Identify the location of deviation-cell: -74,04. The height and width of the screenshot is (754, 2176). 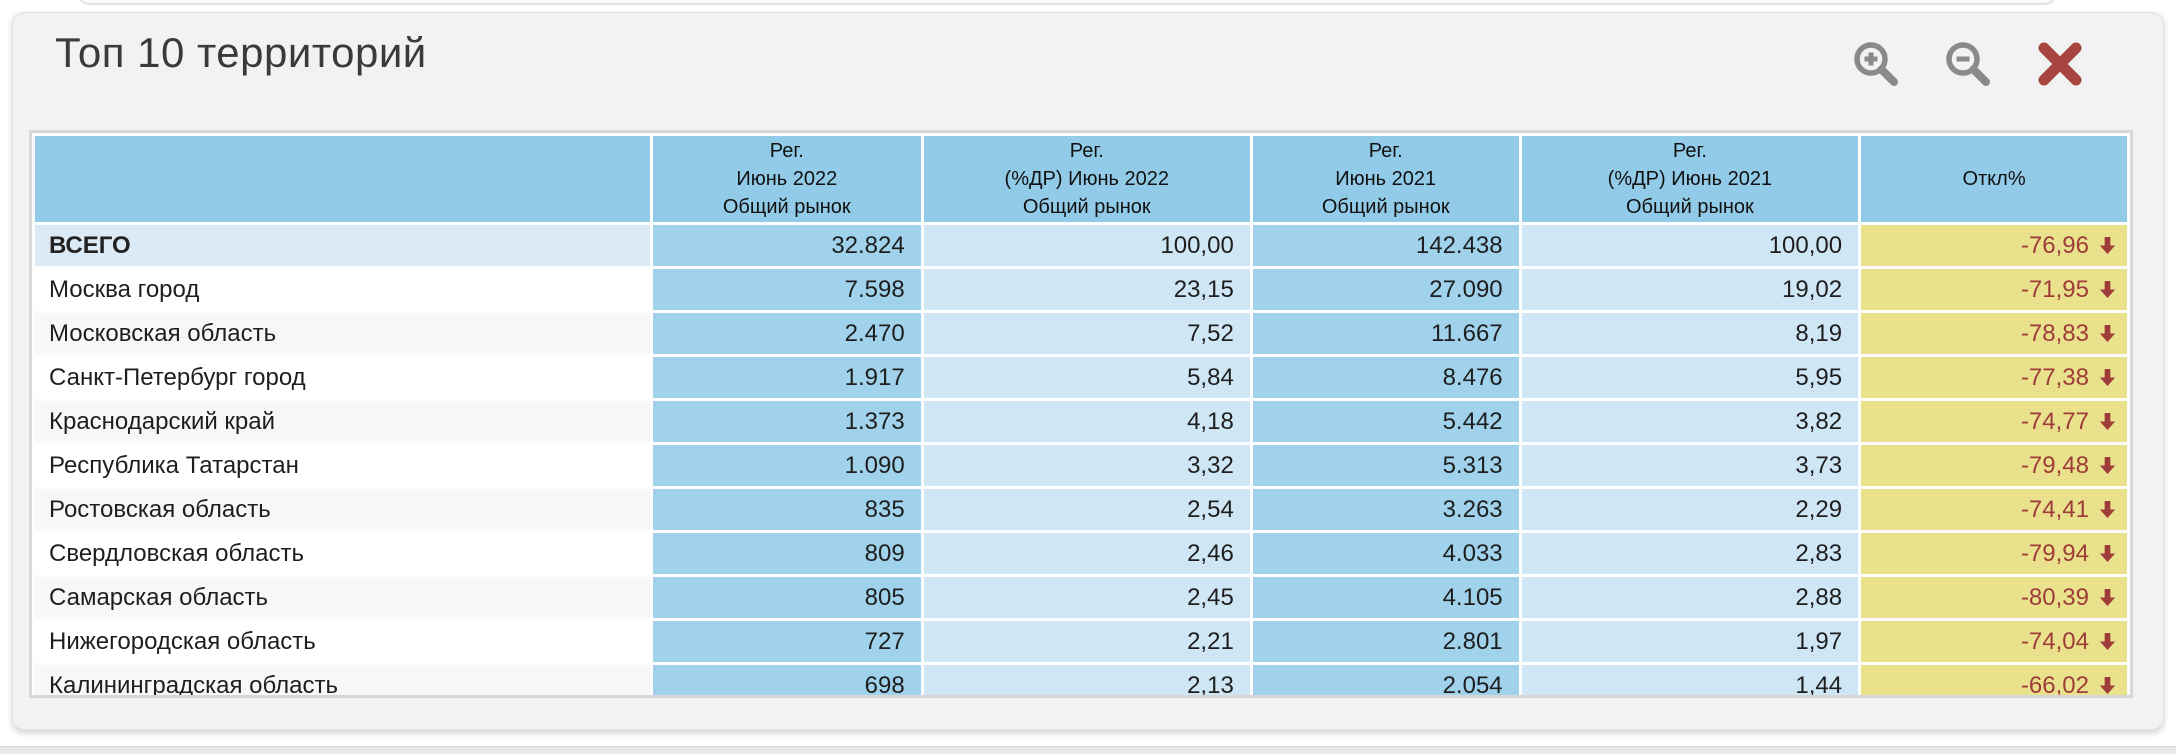
(1994, 641).